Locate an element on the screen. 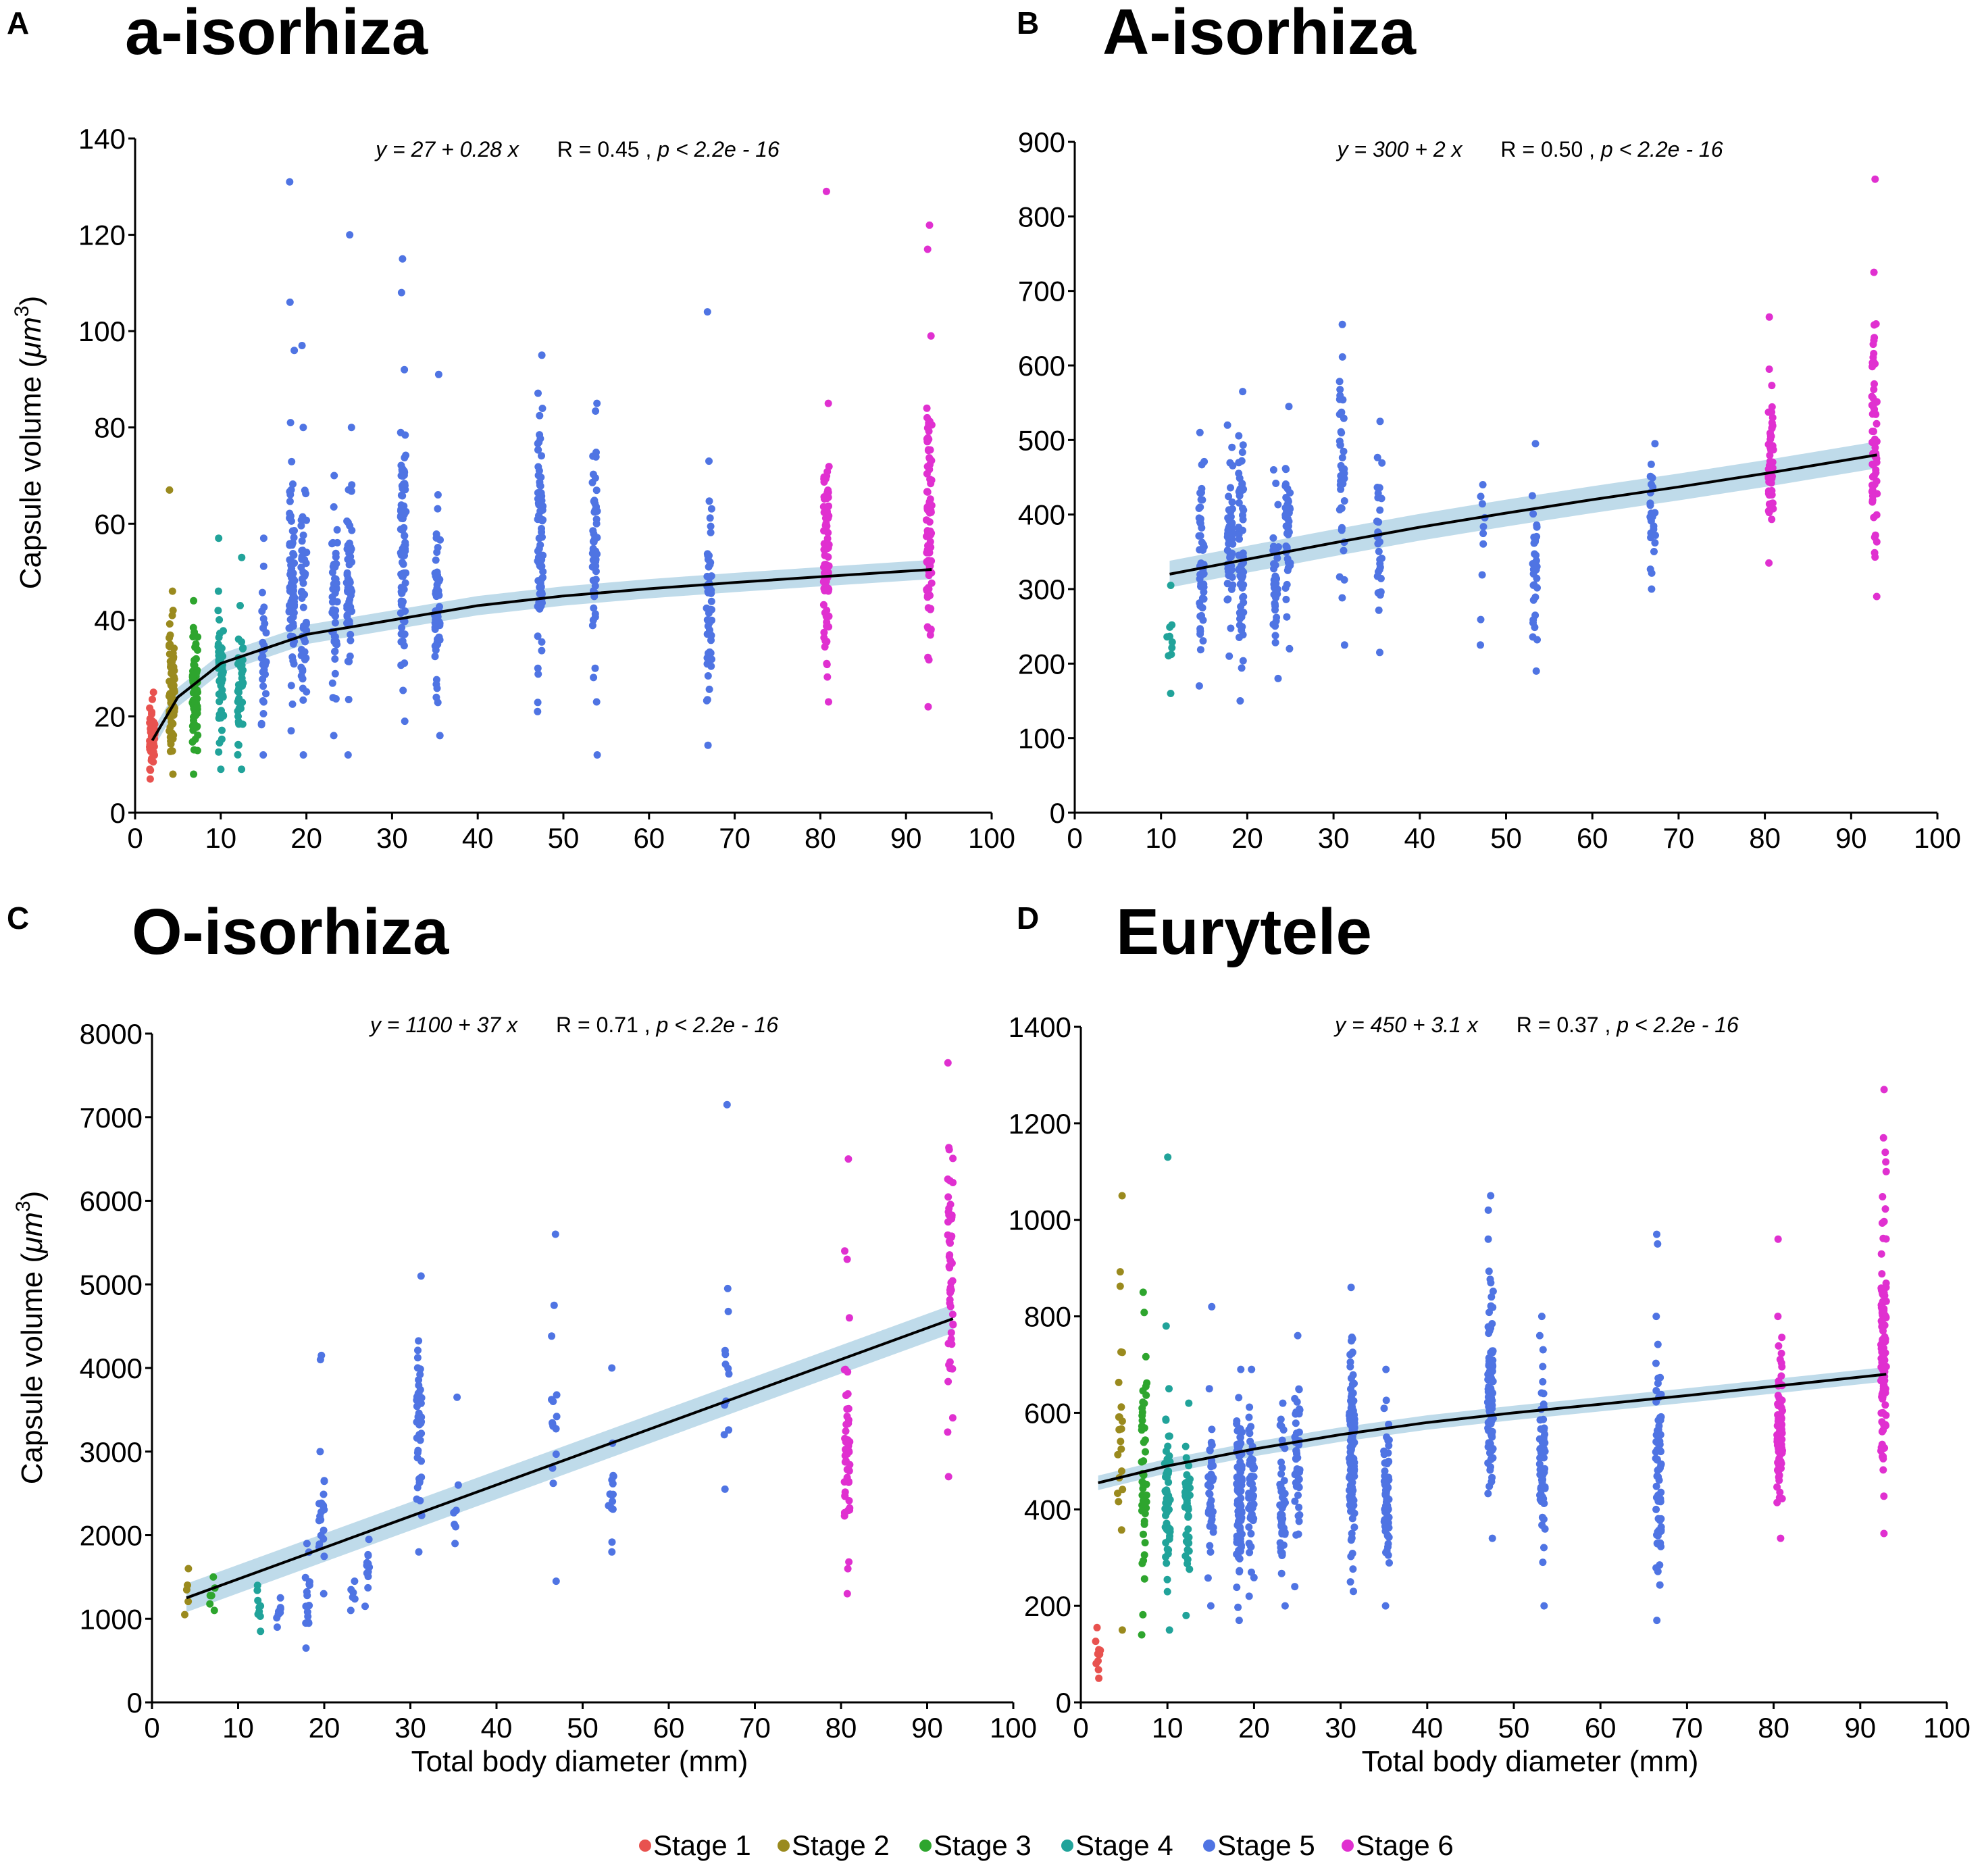 The height and width of the screenshot is (1876, 1984). x-tick-label: 10 is located at coordinates (1161, 838).